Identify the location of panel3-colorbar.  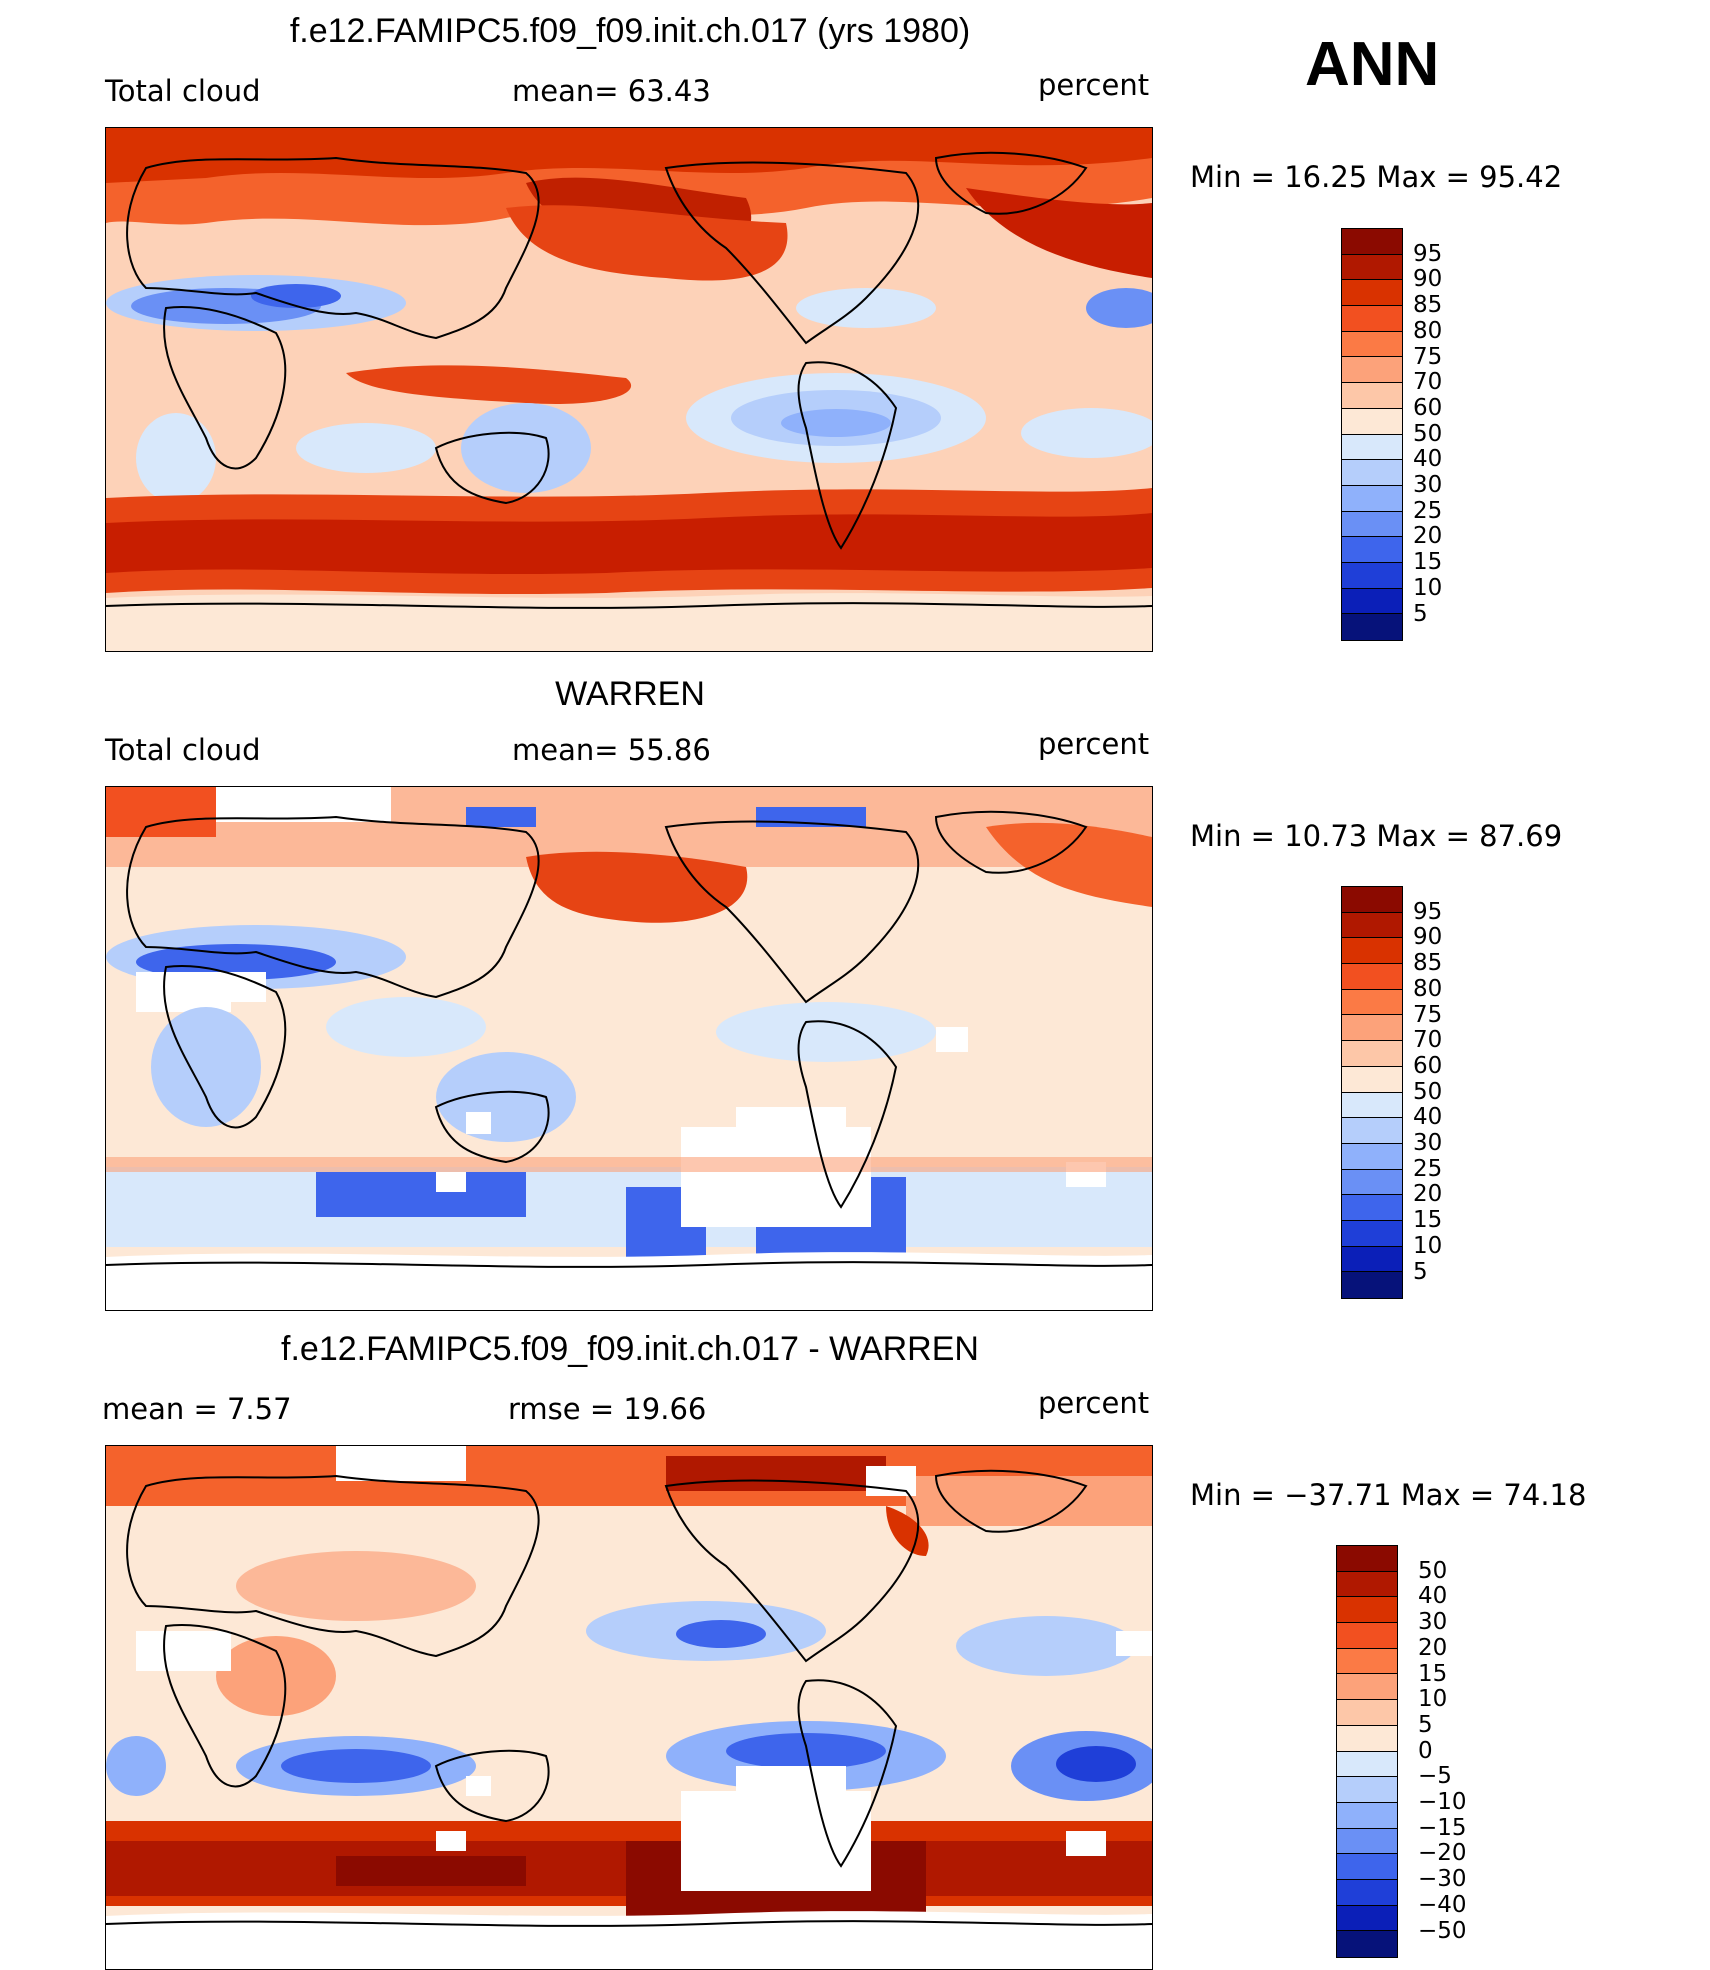
(1367, 1751).